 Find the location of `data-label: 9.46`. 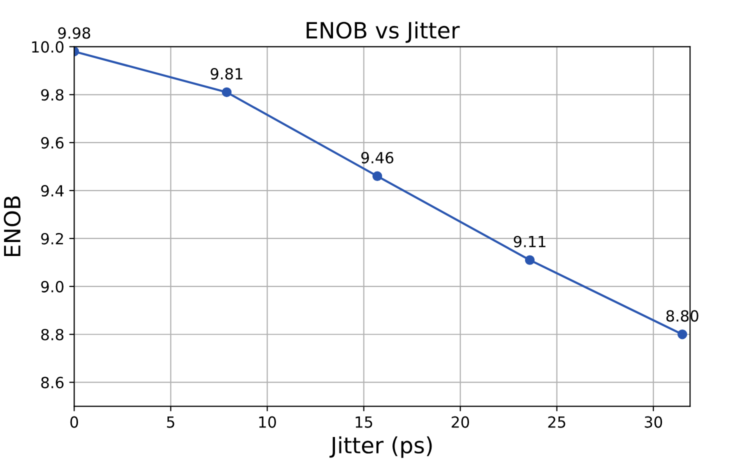

data-label: 9.46 is located at coordinates (377, 158).